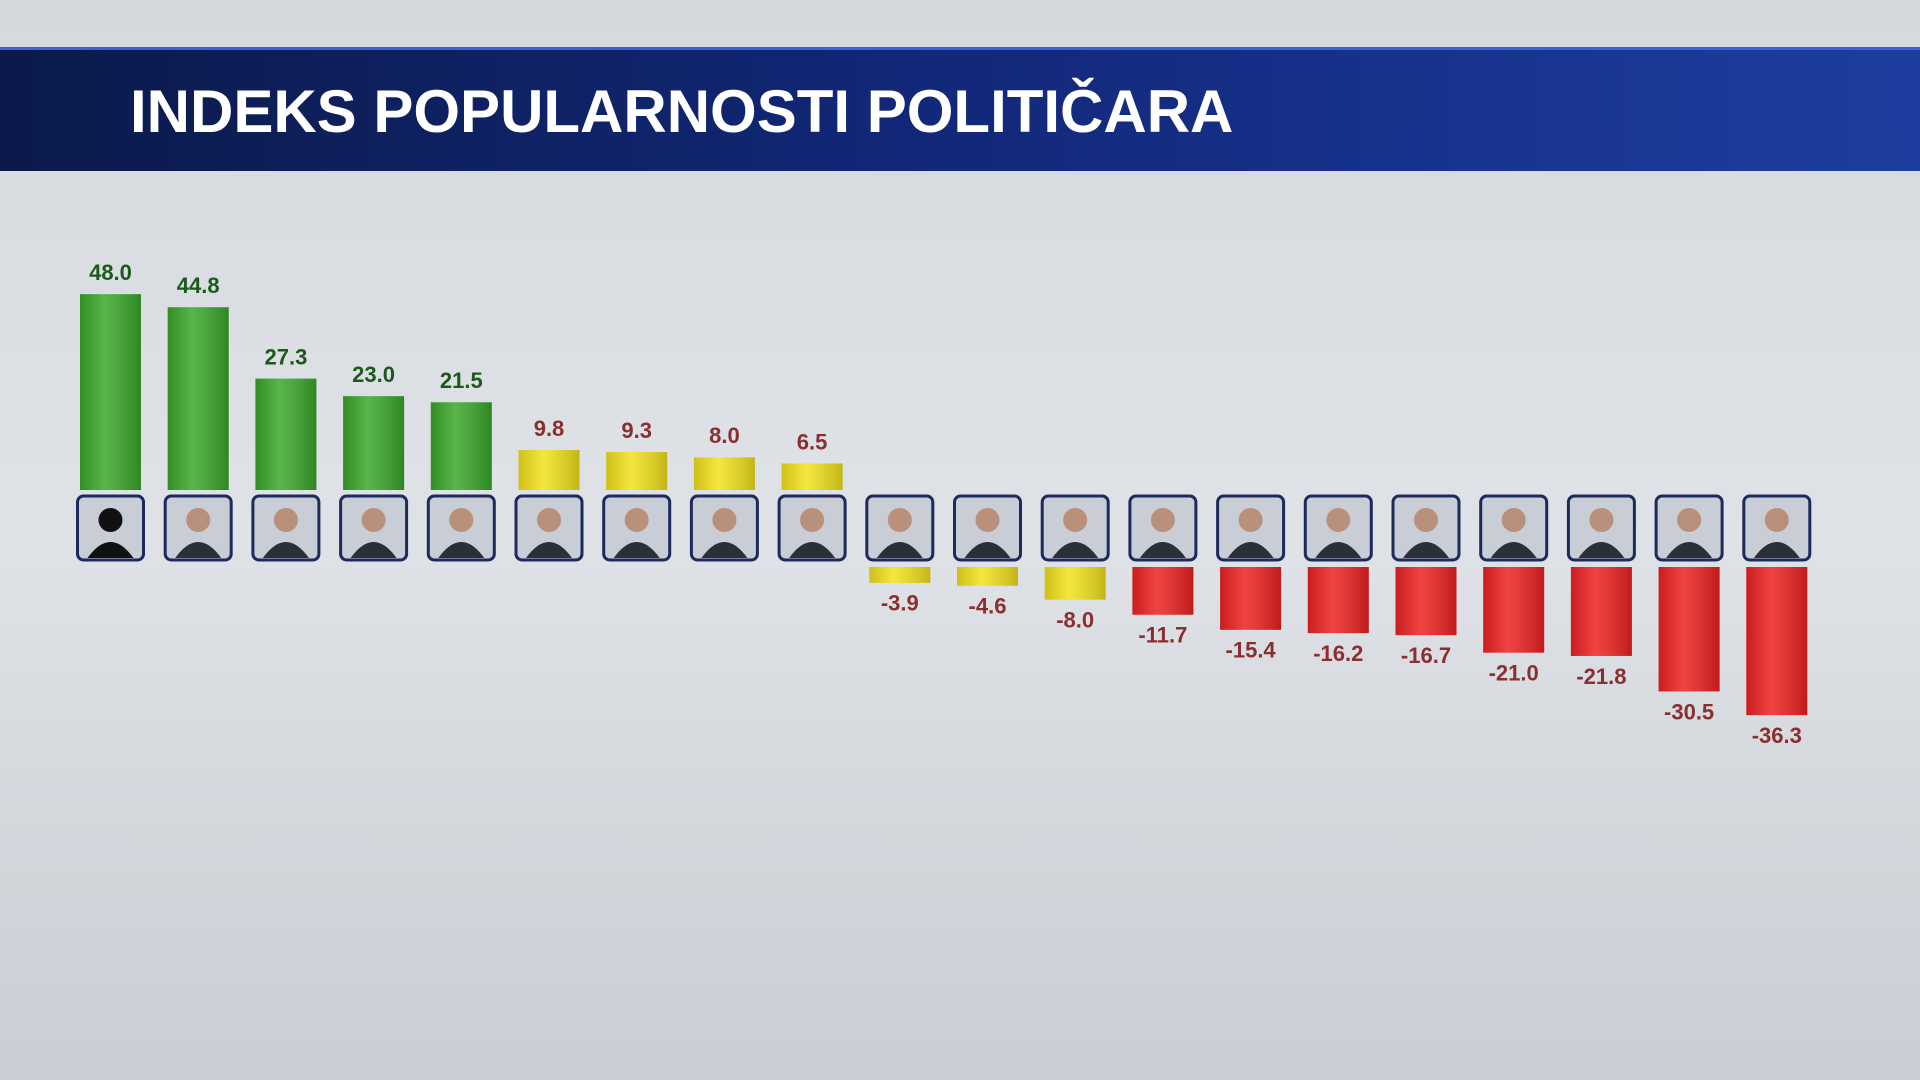 The height and width of the screenshot is (1080, 1920). Describe the element at coordinates (1777, 735) in the screenshot. I see `value-label: -36.3` at that location.